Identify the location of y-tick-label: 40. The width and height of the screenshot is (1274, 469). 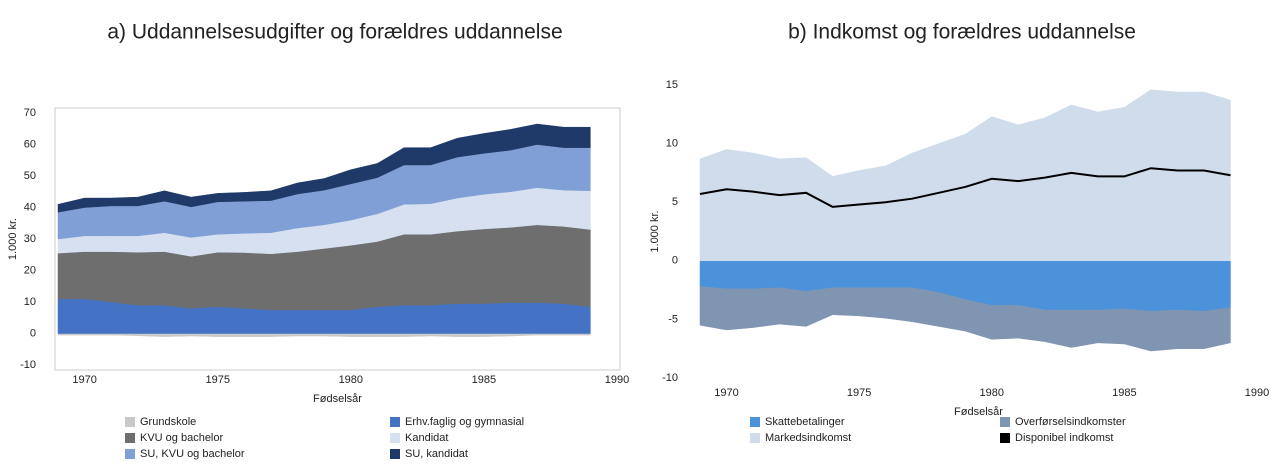
(30, 207).